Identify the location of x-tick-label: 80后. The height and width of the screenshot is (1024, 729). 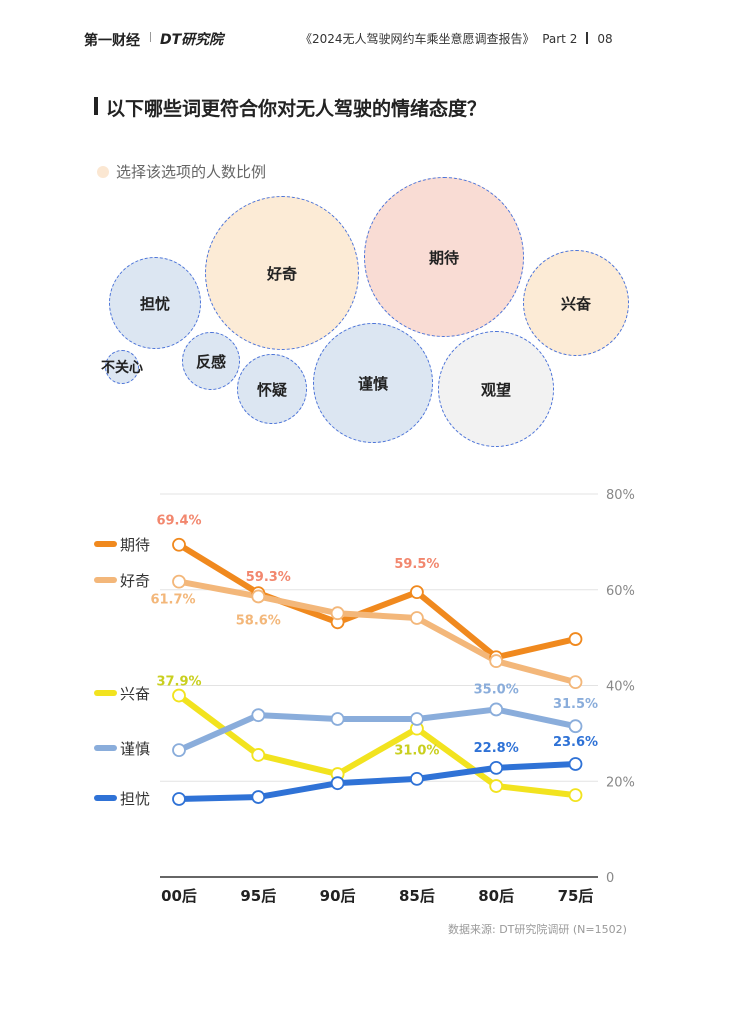
(496, 896).